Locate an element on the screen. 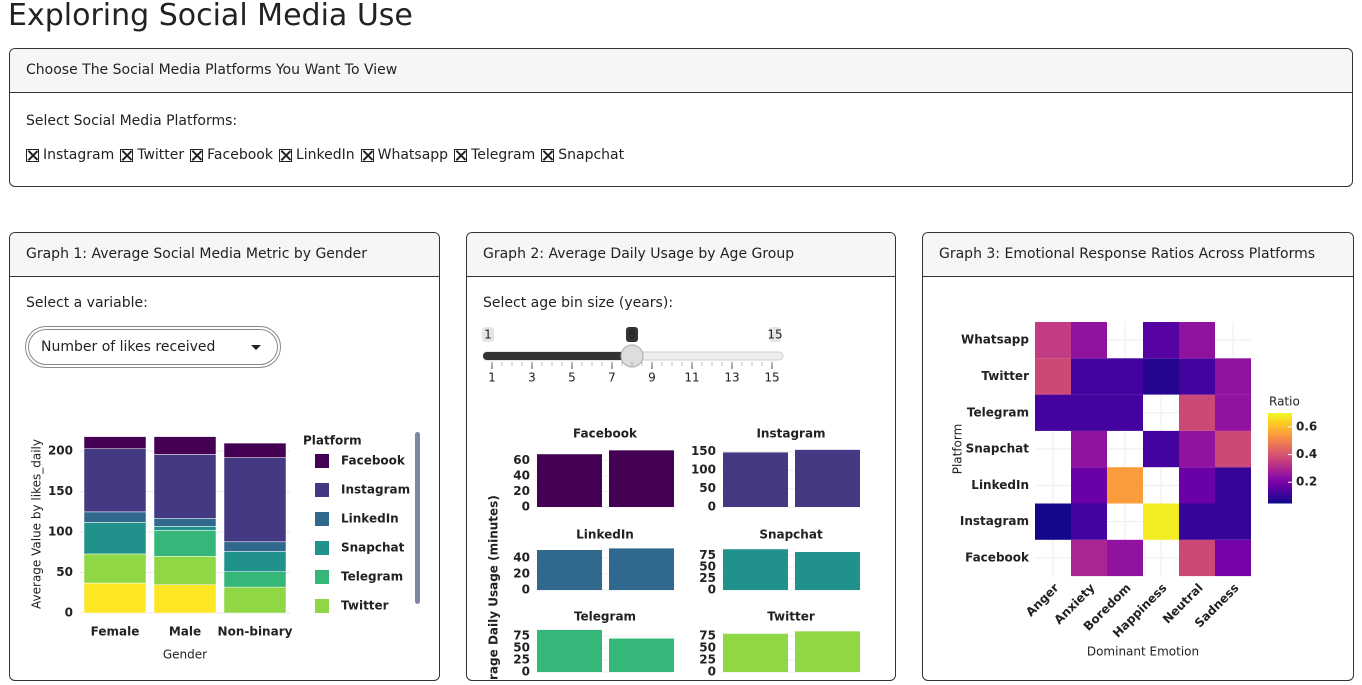 This screenshot has height=685, width=1362. y-axis-title: Average Value by likes_daily is located at coordinates (37, 524).